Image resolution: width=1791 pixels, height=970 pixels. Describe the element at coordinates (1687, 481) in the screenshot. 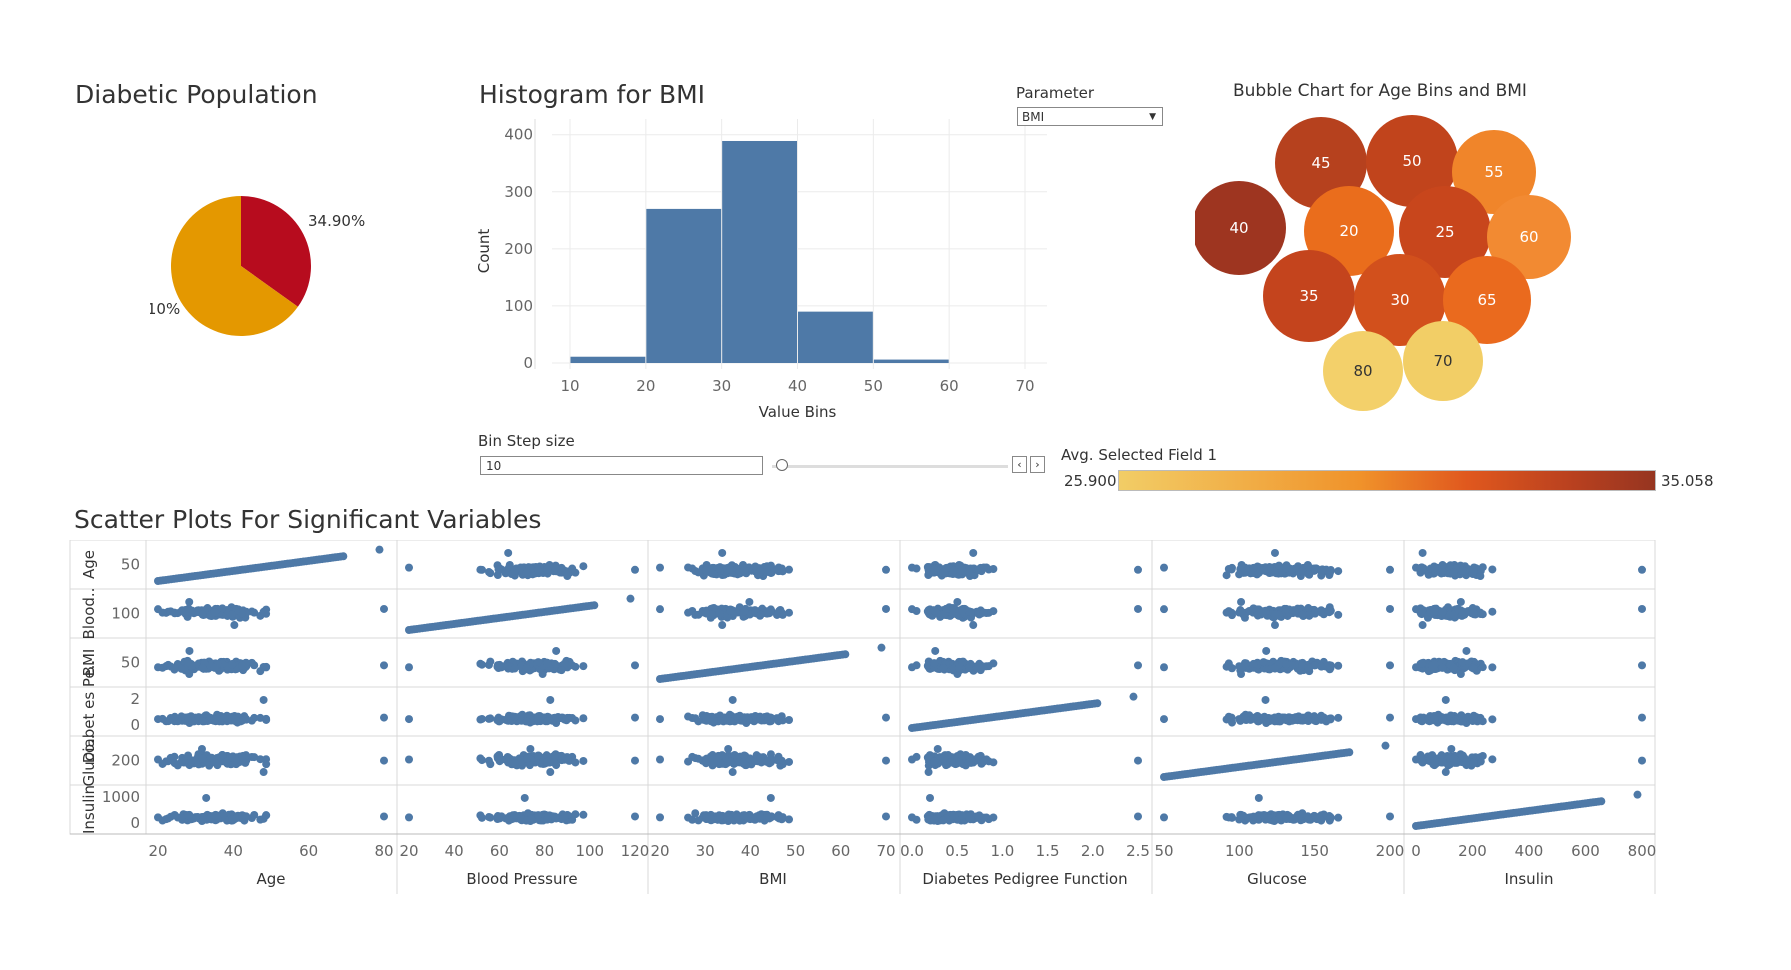

I see `legend-max-label: 35.058` at that location.